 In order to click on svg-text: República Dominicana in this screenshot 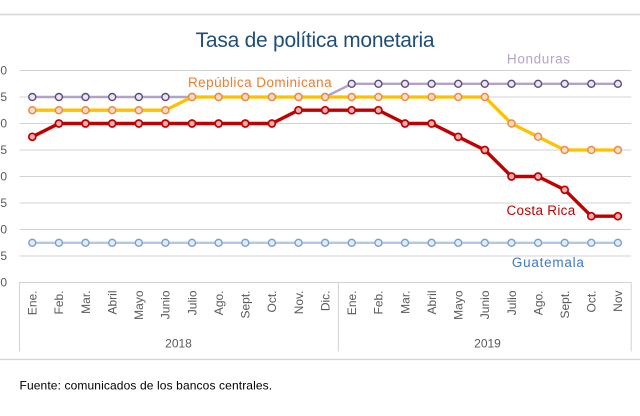, I will do `click(260, 82)`.